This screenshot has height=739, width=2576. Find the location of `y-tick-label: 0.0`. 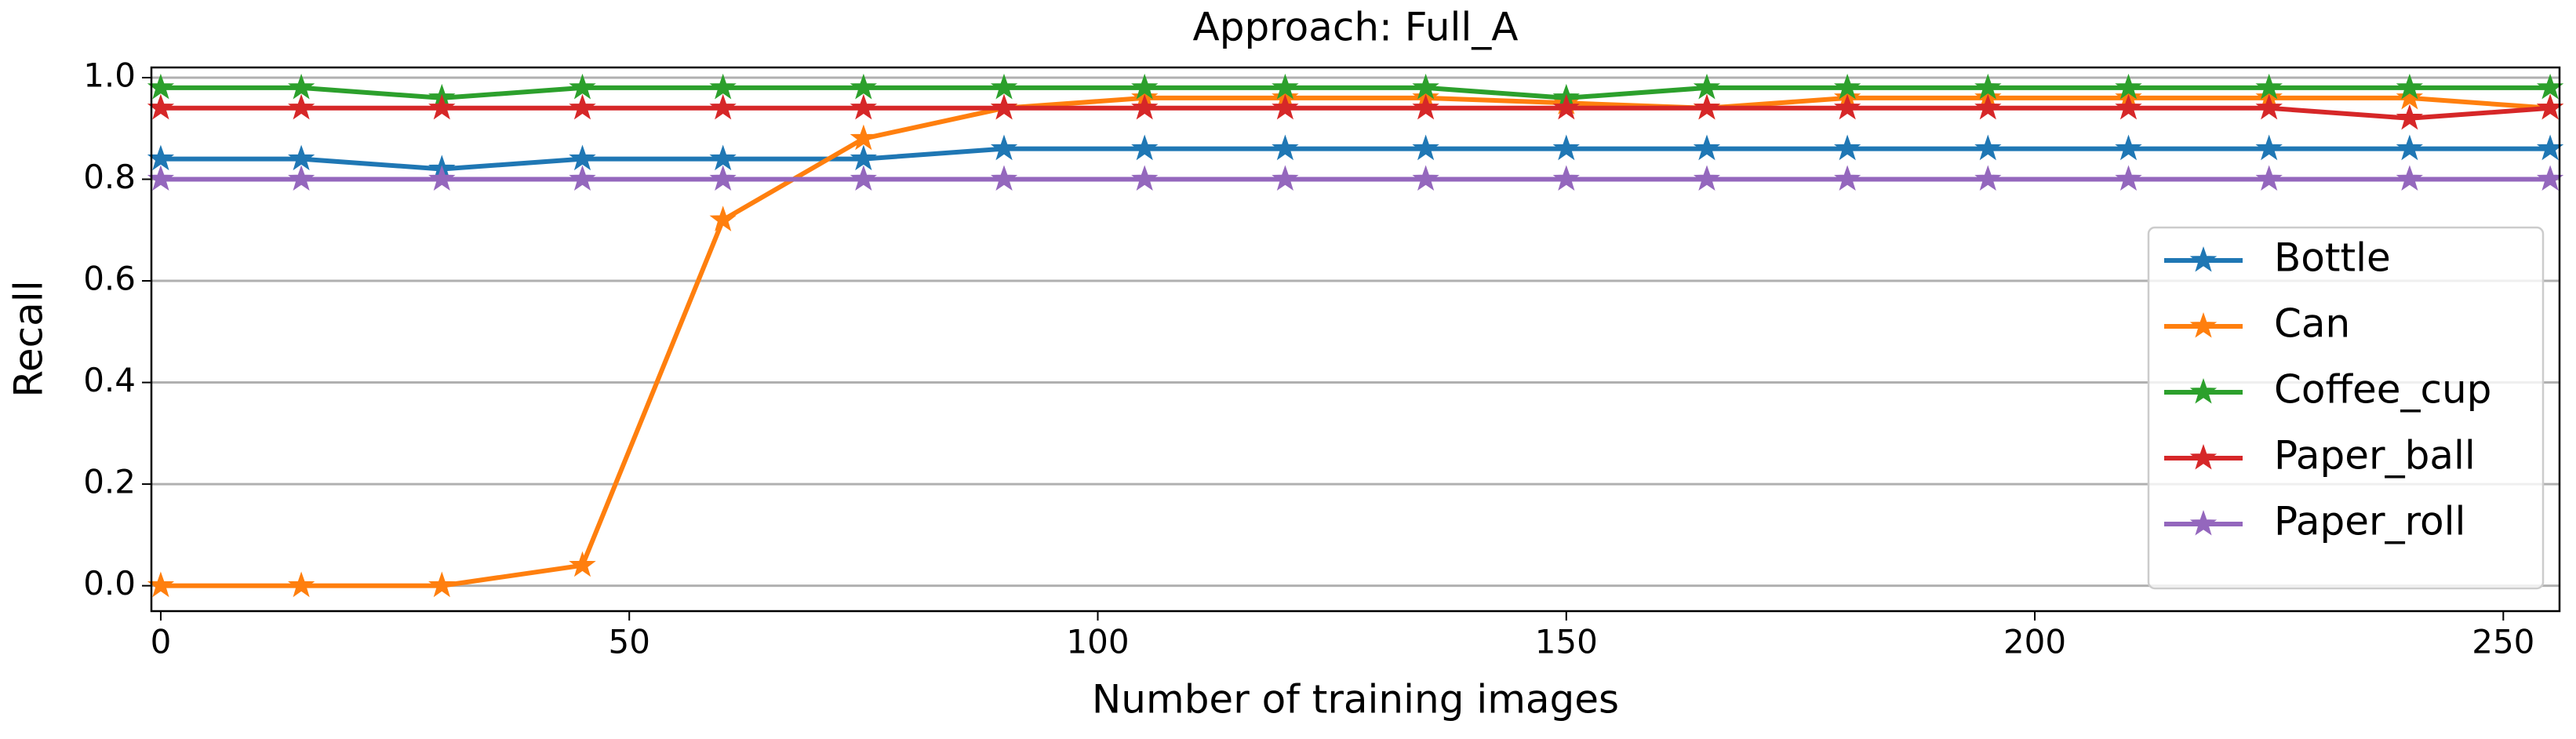

y-tick-label: 0.0 is located at coordinates (109, 583).